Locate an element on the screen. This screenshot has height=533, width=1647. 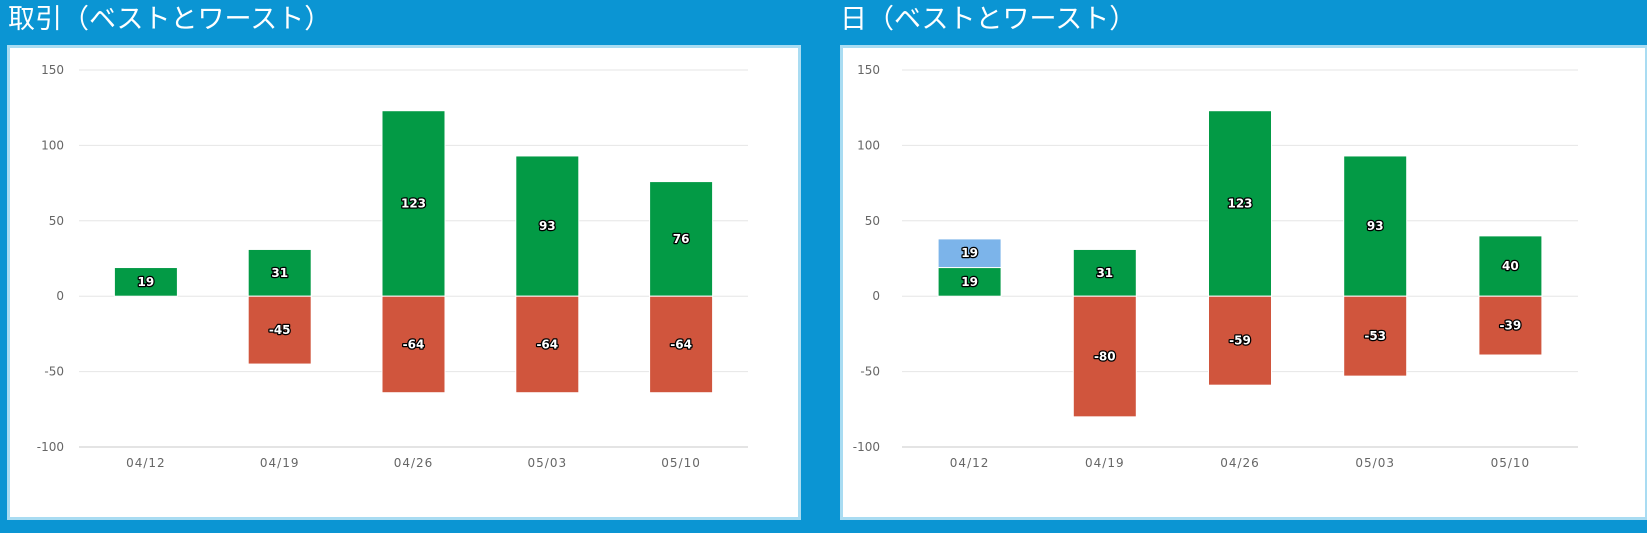
data-label: -39 is located at coordinates (1511, 326).